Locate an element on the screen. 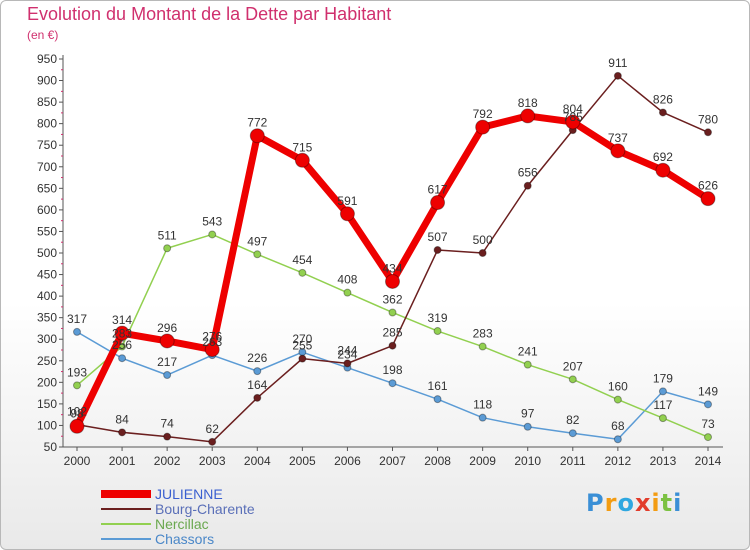  y-tick-label: 100 is located at coordinates (47, 425).